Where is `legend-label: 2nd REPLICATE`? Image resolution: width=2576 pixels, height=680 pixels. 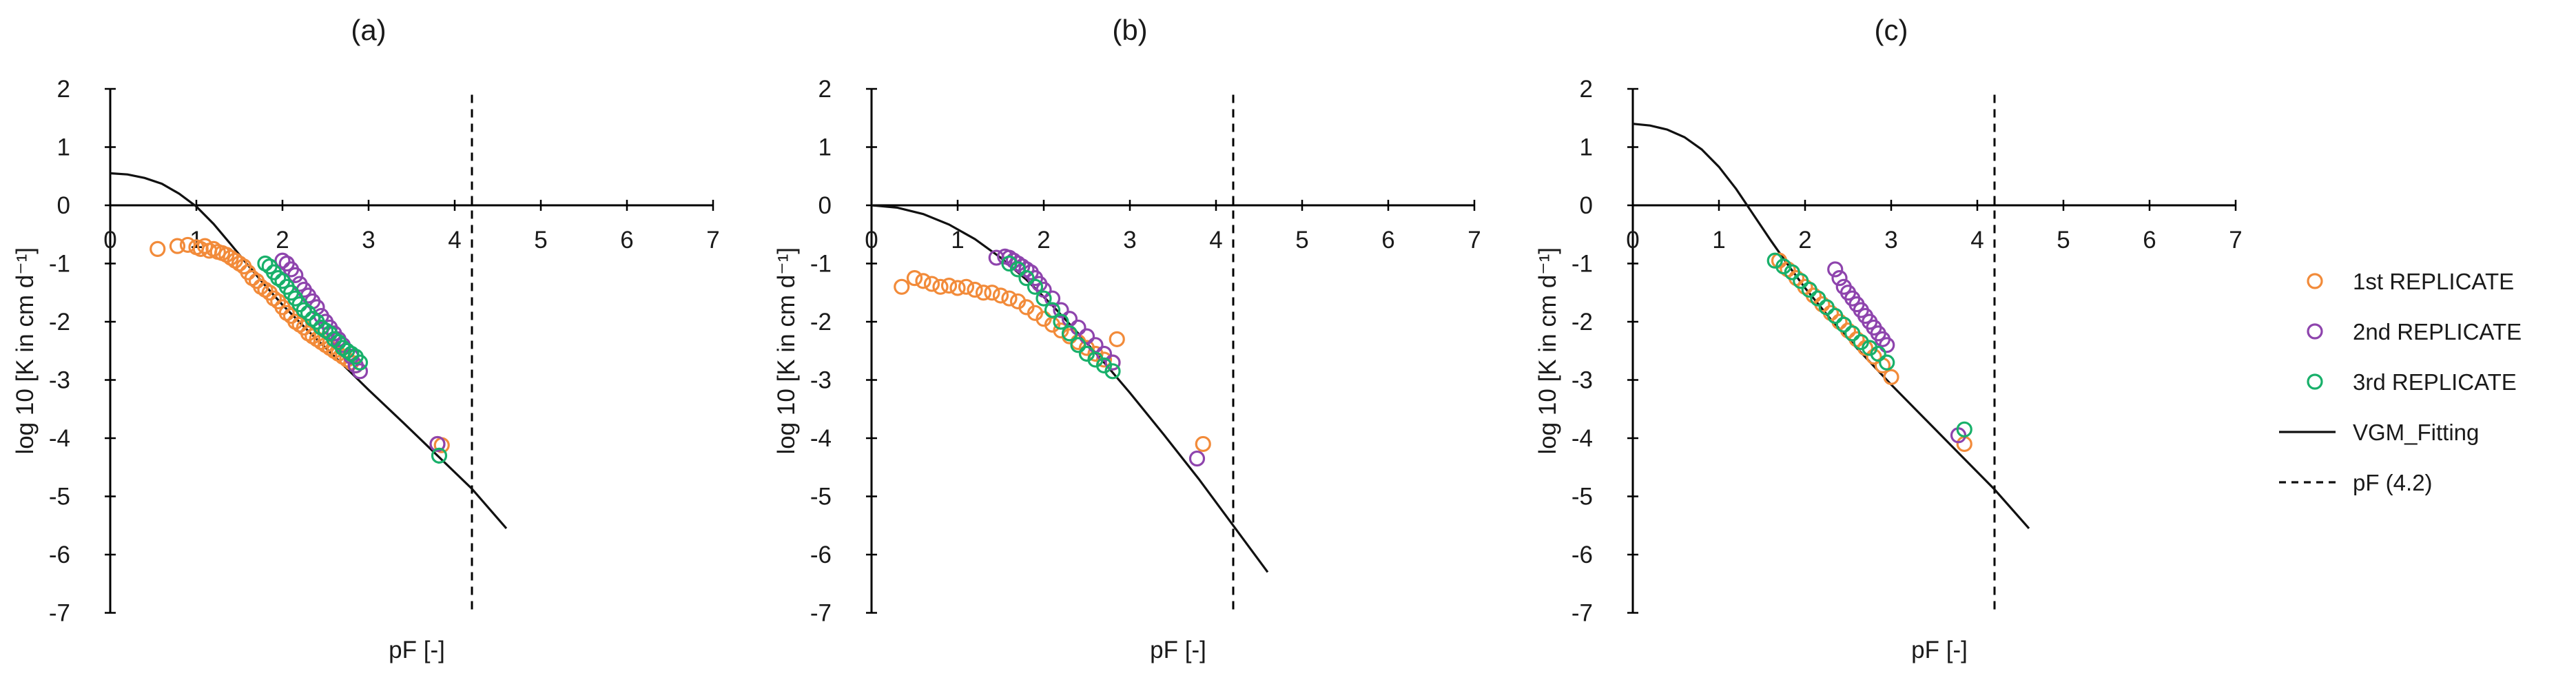 legend-label: 2nd REPLICATE is located at coordinates (2437, 331).